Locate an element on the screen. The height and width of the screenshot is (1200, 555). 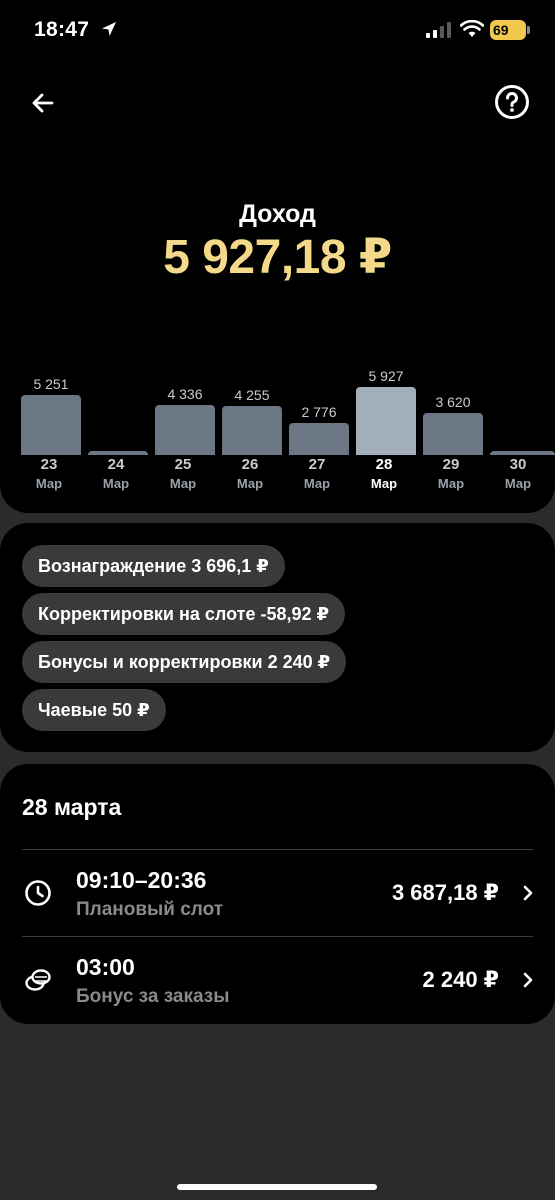
chart-day-label: 26 is located at coordinates (250, 464).